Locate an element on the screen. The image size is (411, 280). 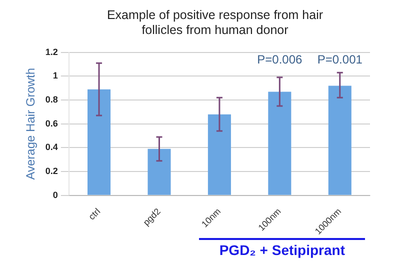
y-tick-label: 0.4 is located at coordinates (51, 147).